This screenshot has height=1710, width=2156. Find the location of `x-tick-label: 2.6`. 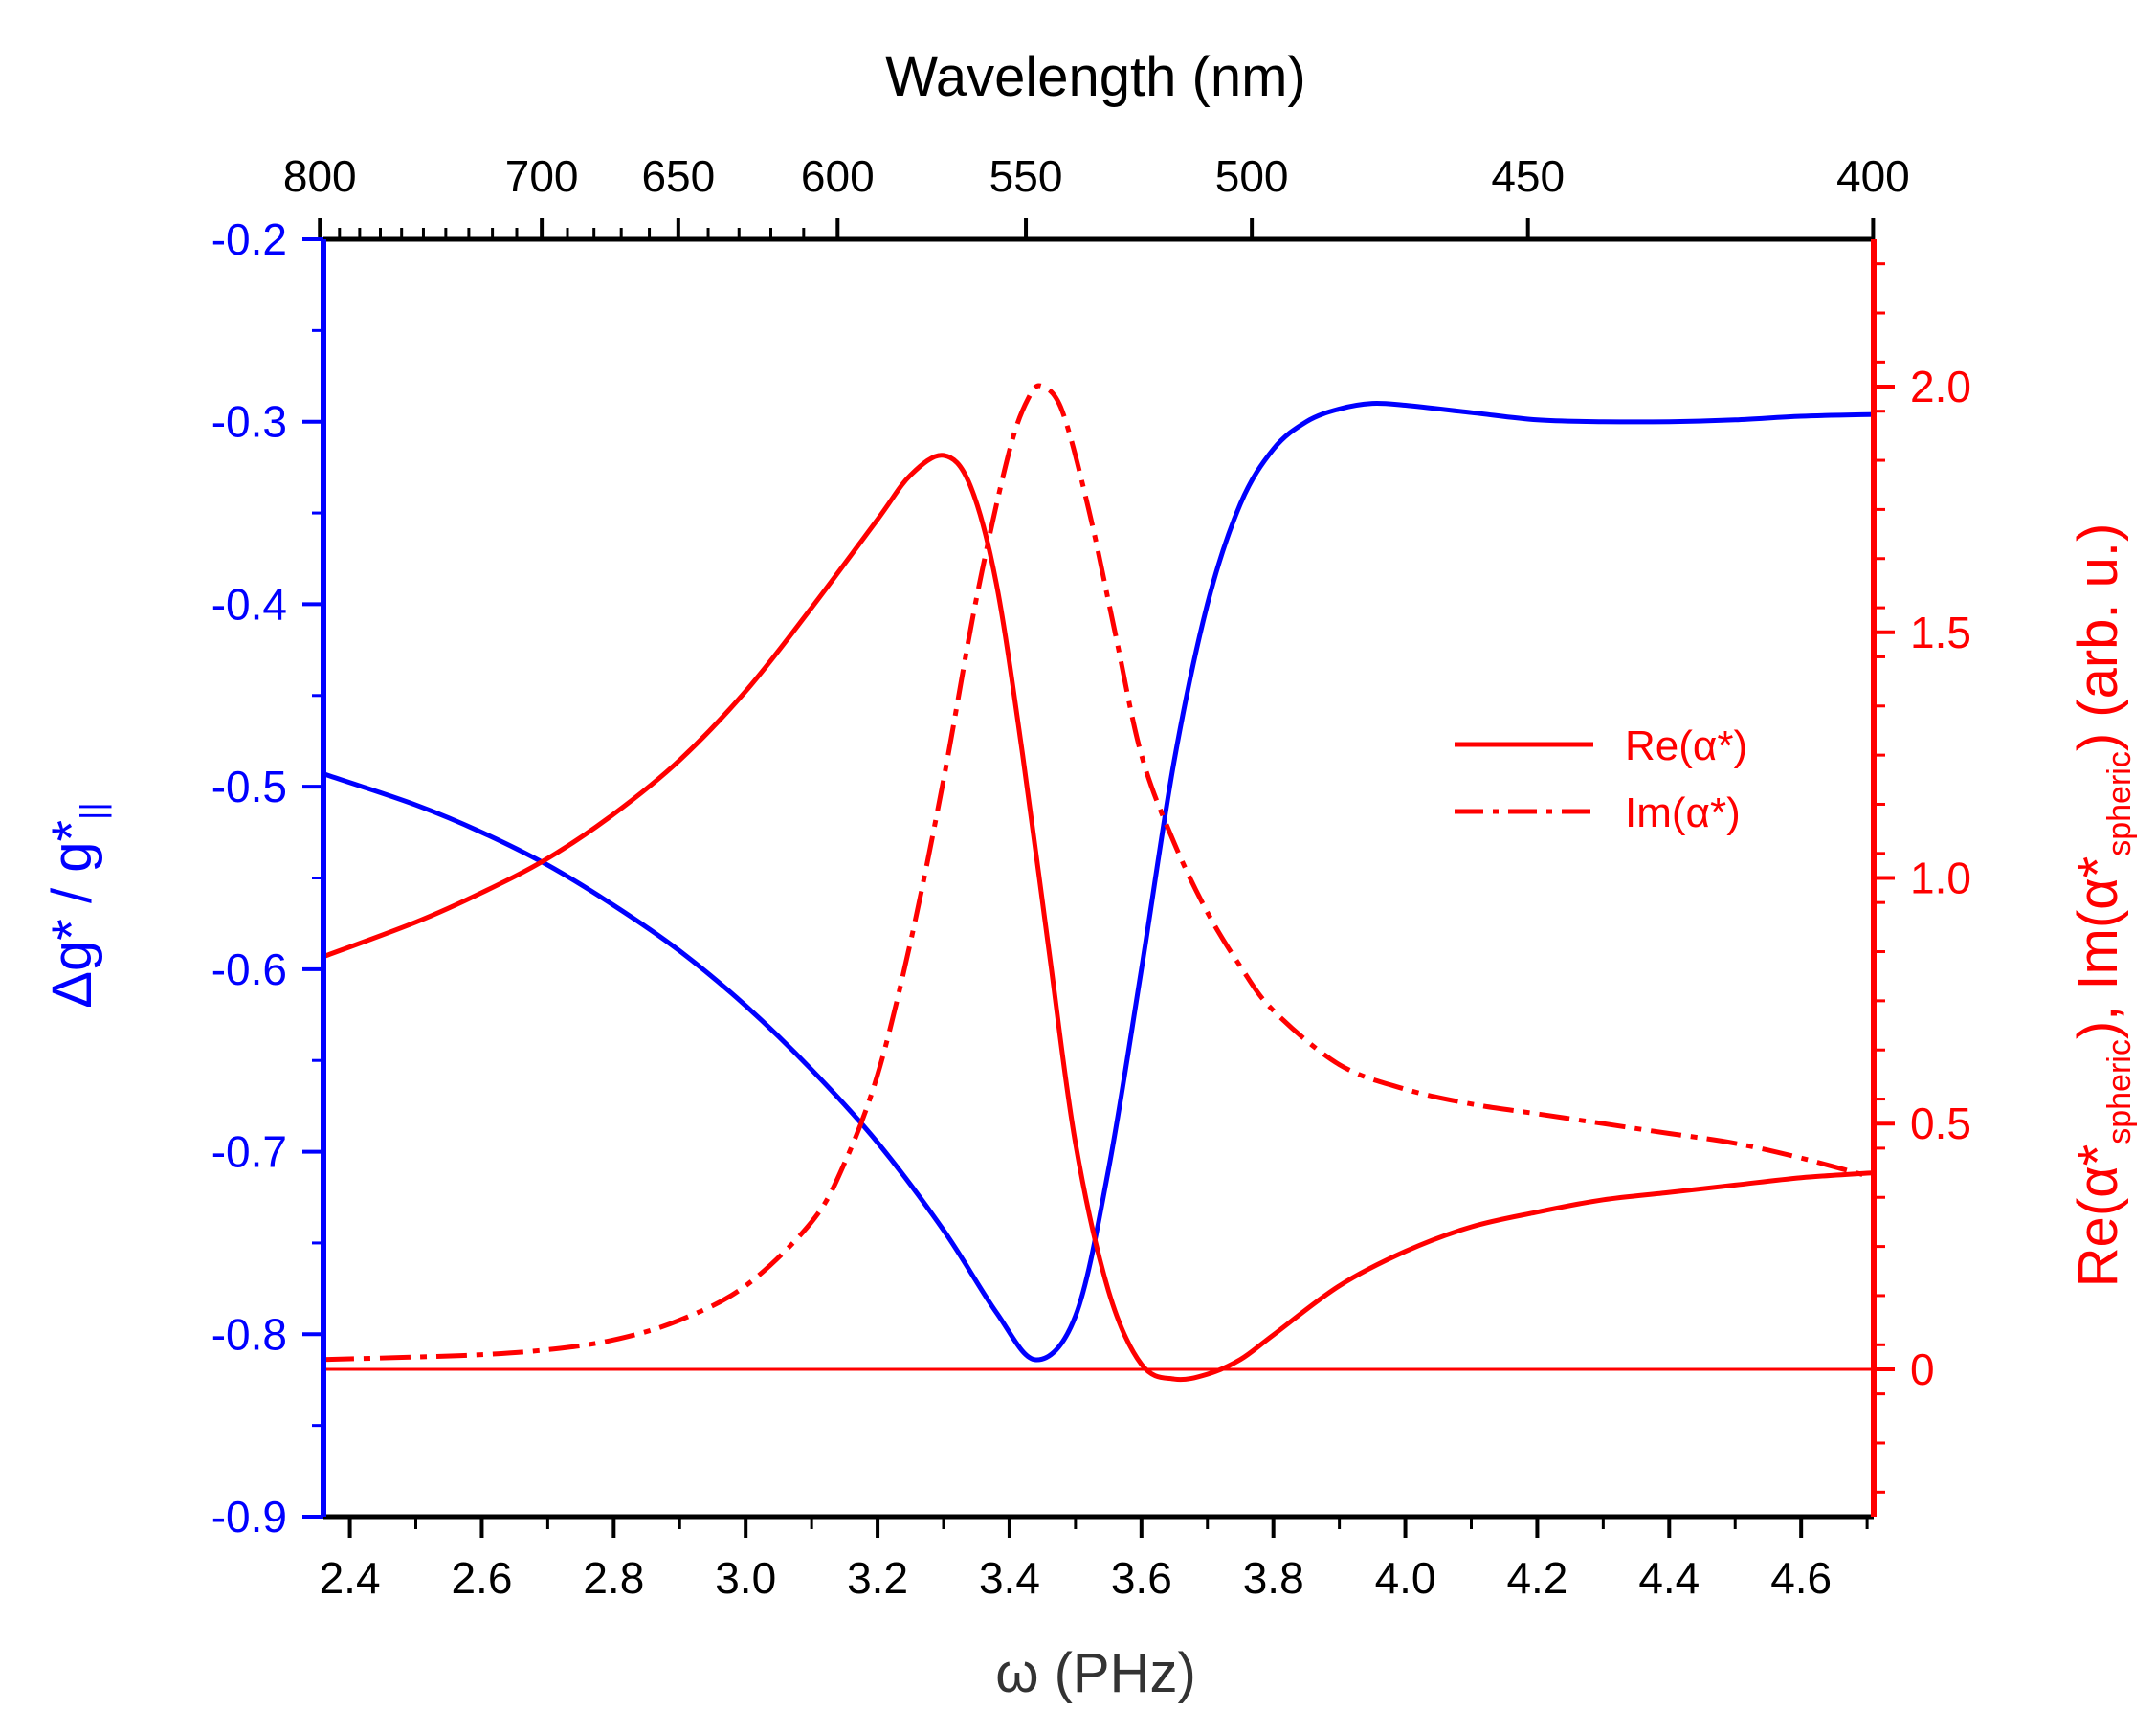

x-tick-label: 2.6 is located at coordinates (481, 1578).